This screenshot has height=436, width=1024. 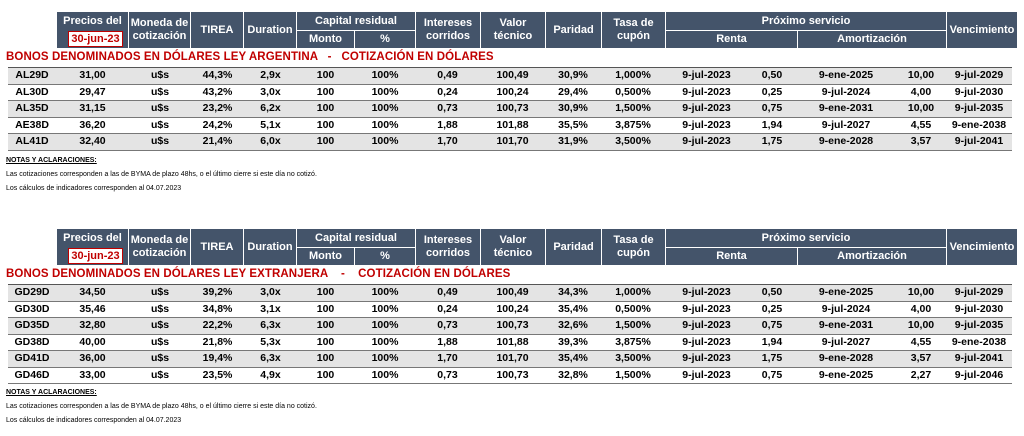 I want to click on header-paridad: Paridad, so click(x=573, y=246).